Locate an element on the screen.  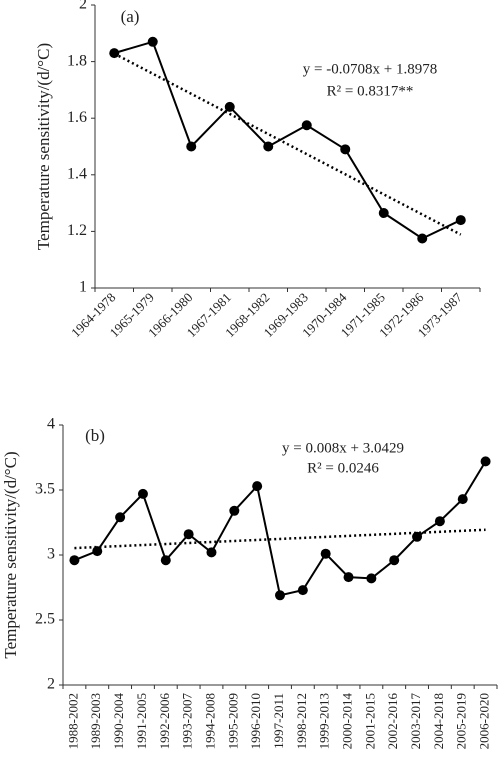
x-tick-label: 1999-2013 is located at coordinates (324, 721).